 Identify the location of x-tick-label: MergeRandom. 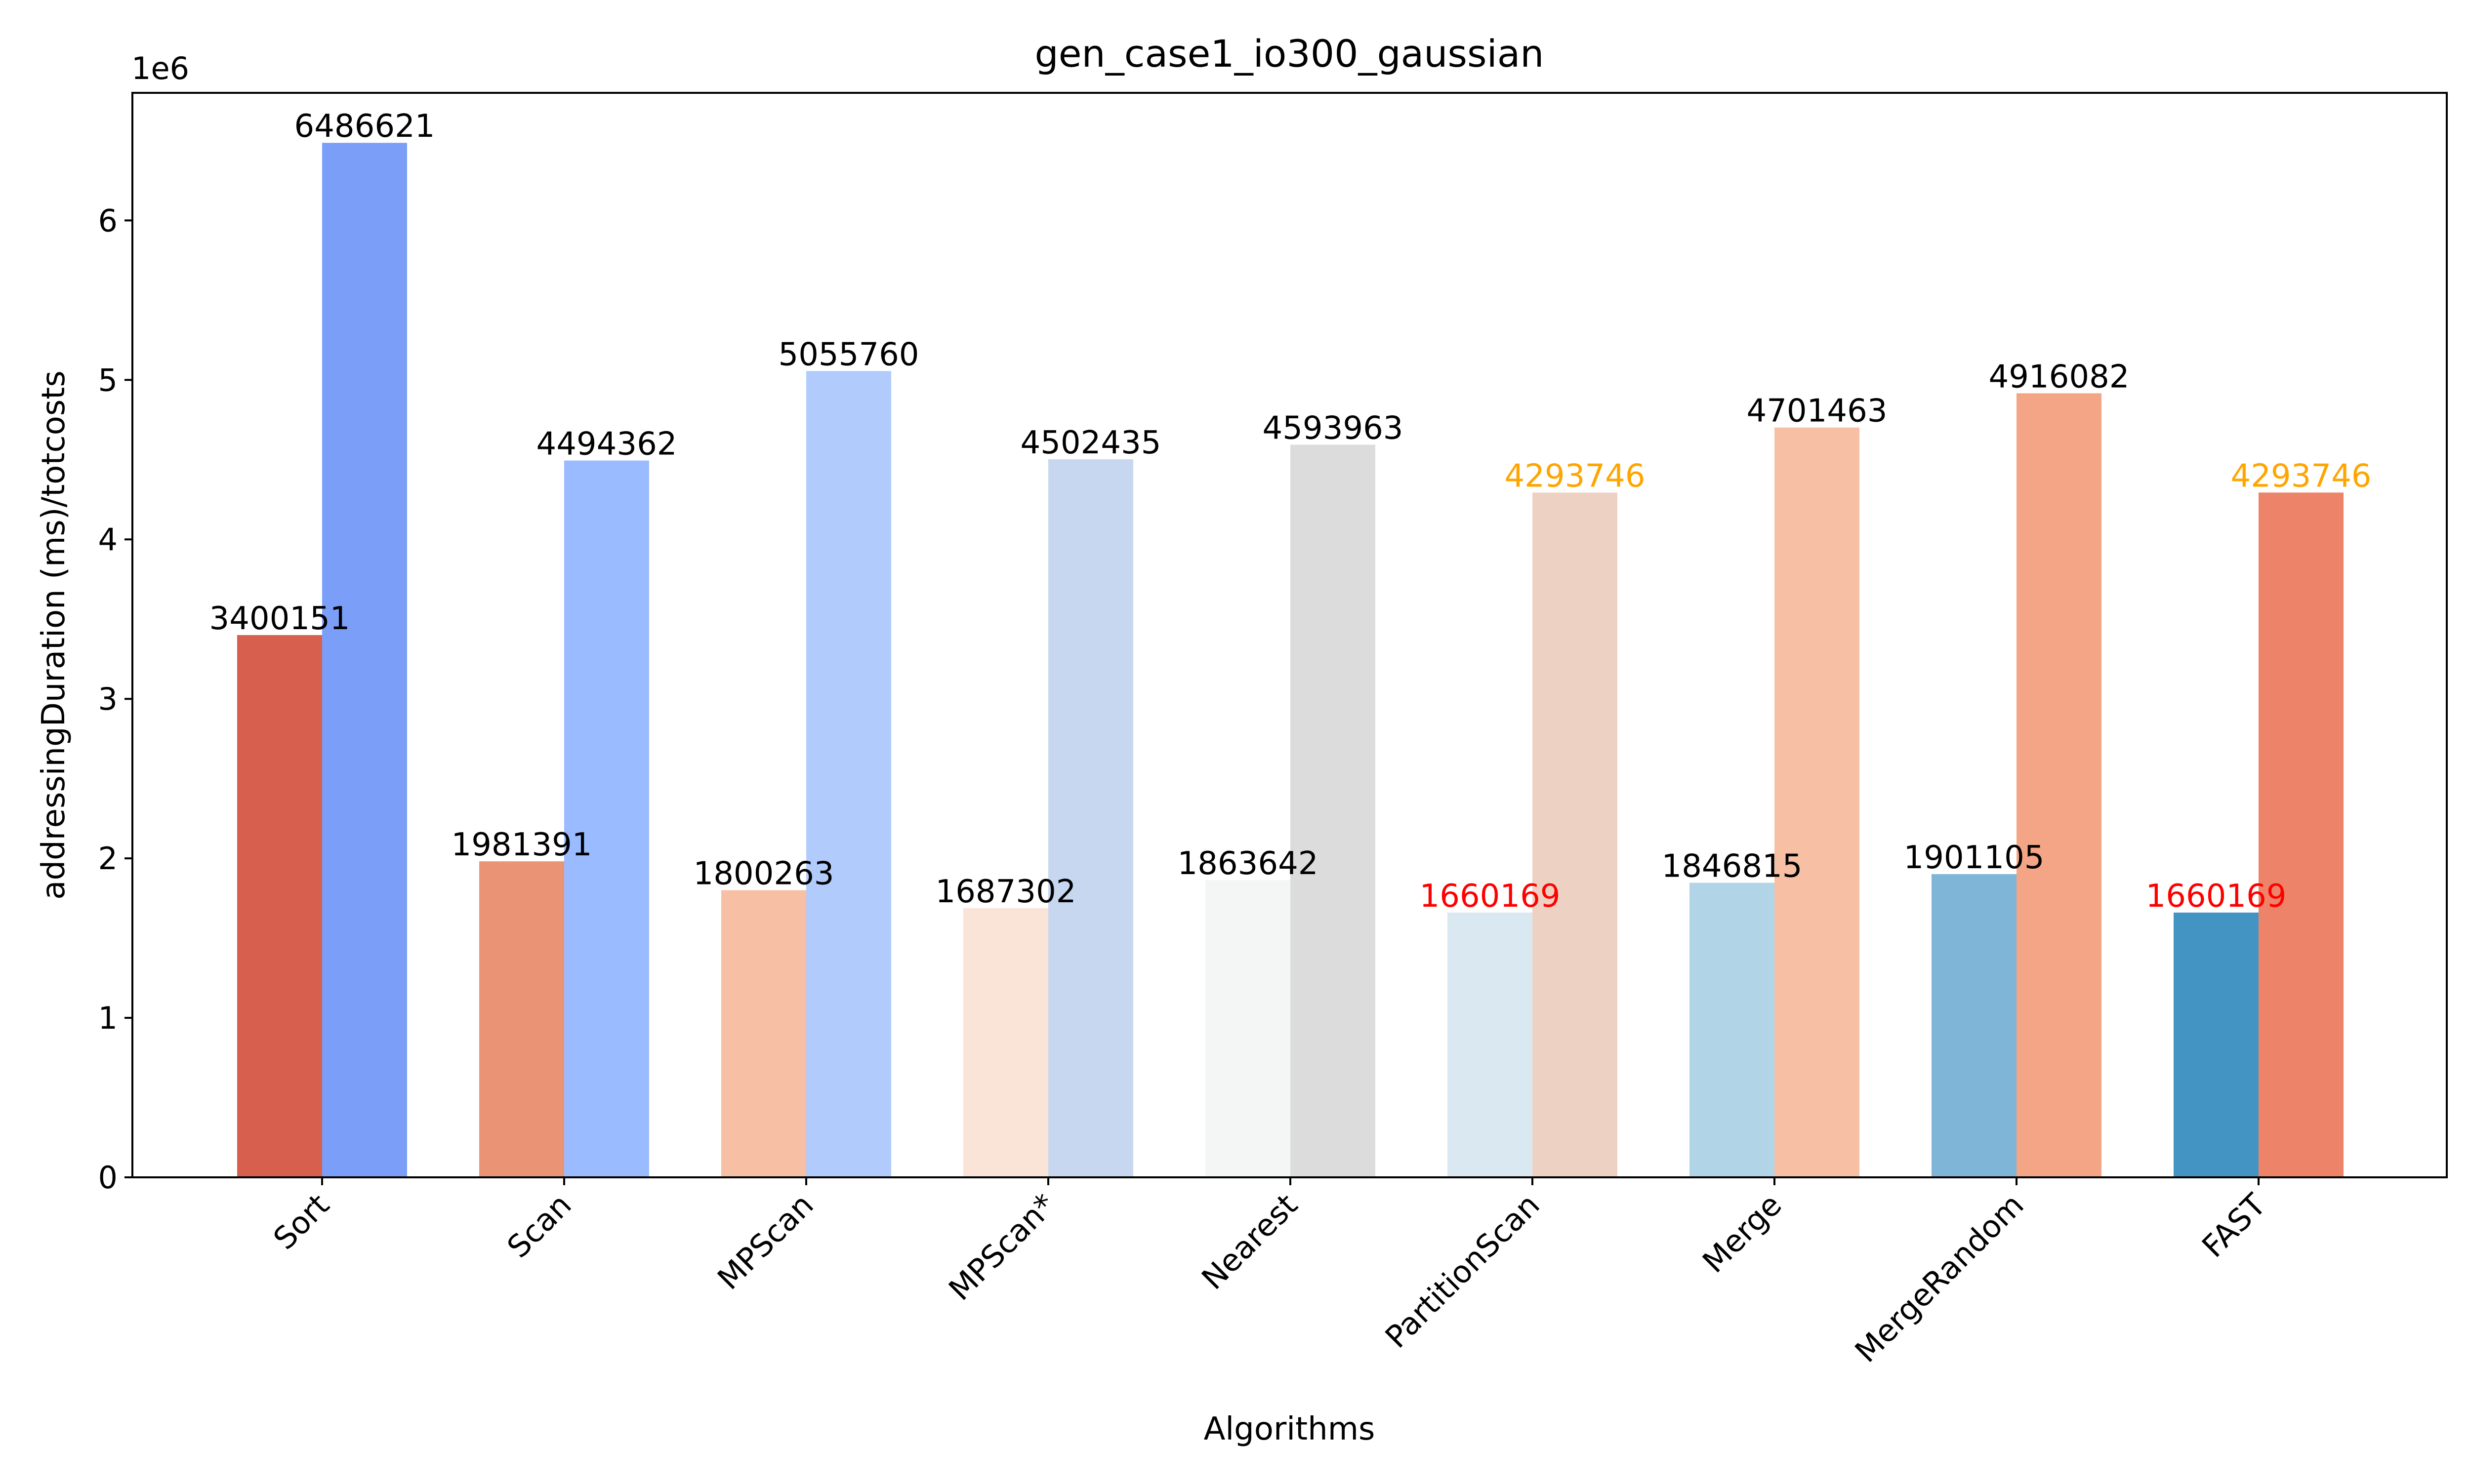
(1939, 1278).